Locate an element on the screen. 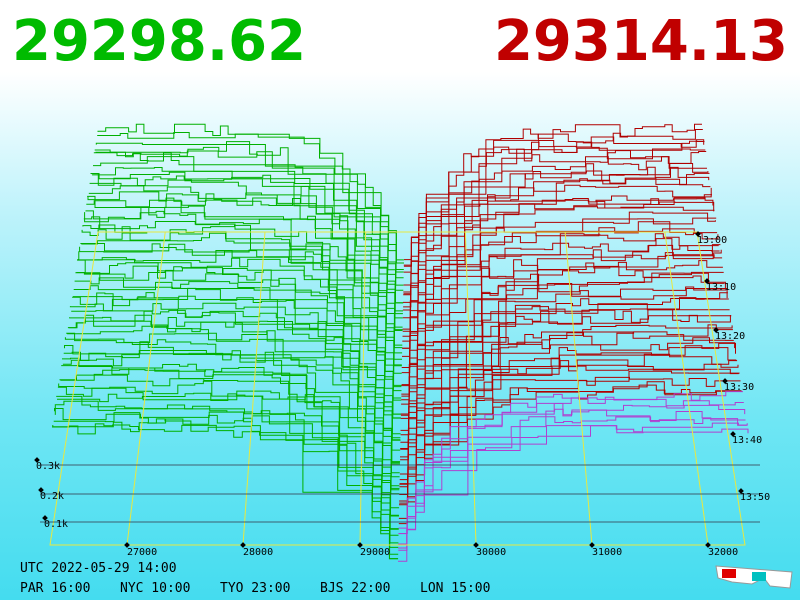 The image size is (800, 600). price-label: 31000 is located at coordinates (607, 552).